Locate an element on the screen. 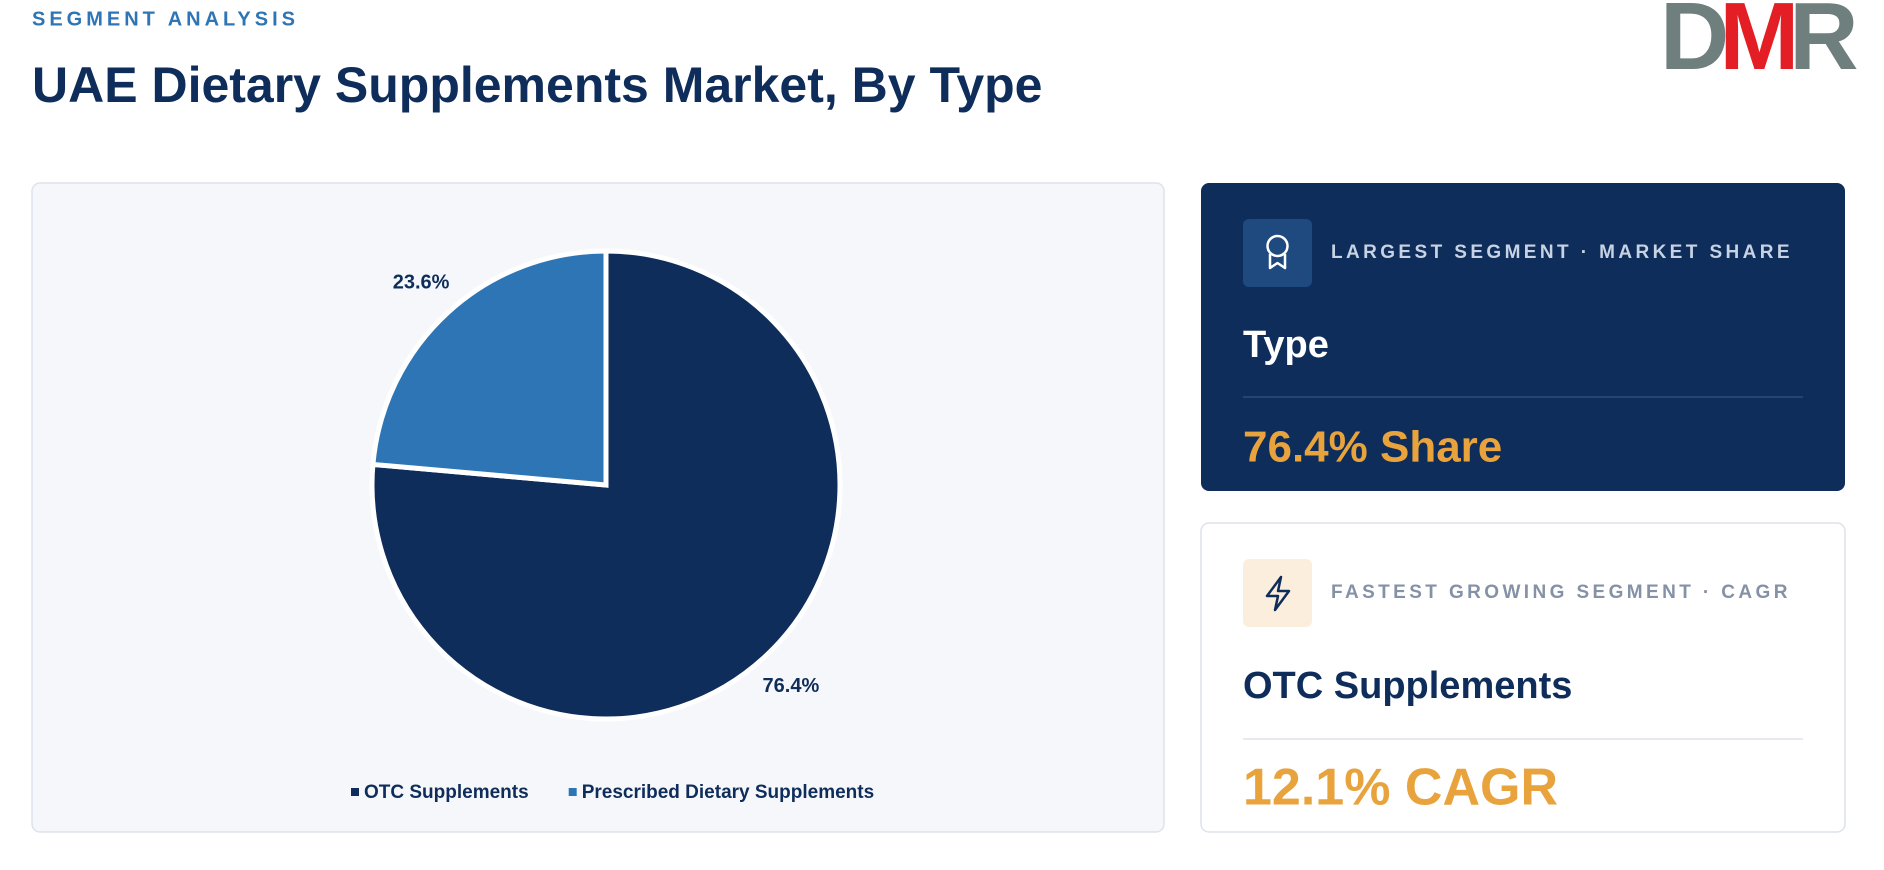  eyebrow: SEGMENT ANALYSIS is located at coordinates (165, 19).